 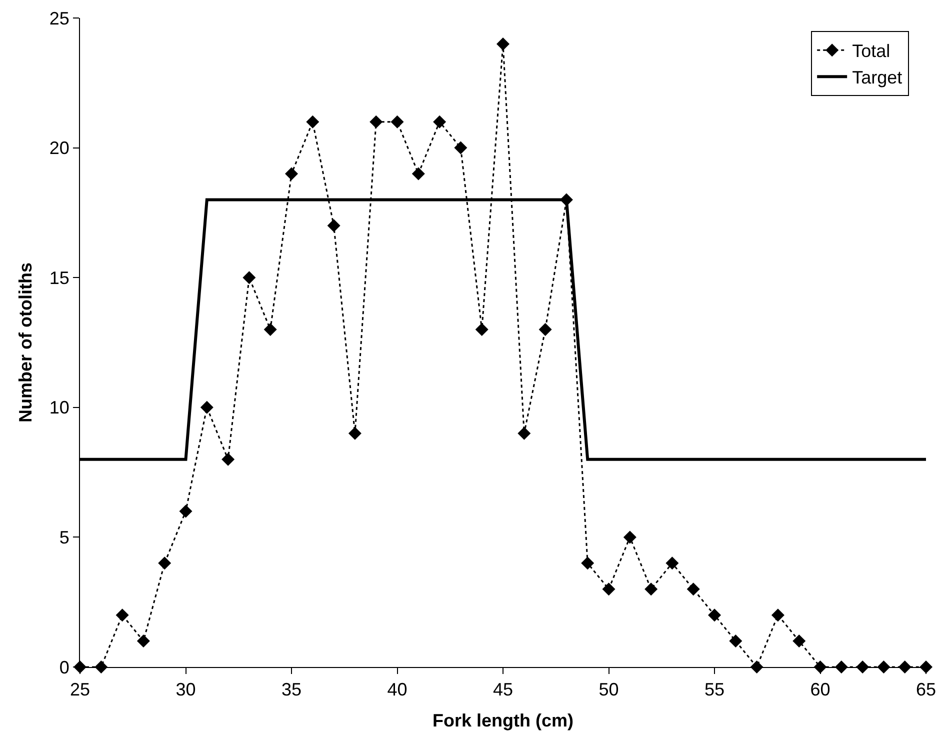 What do you see at coordinates (291, 690) in the screenshot?
I see `x-tick-label: 35` at bounding box center [291, 690].